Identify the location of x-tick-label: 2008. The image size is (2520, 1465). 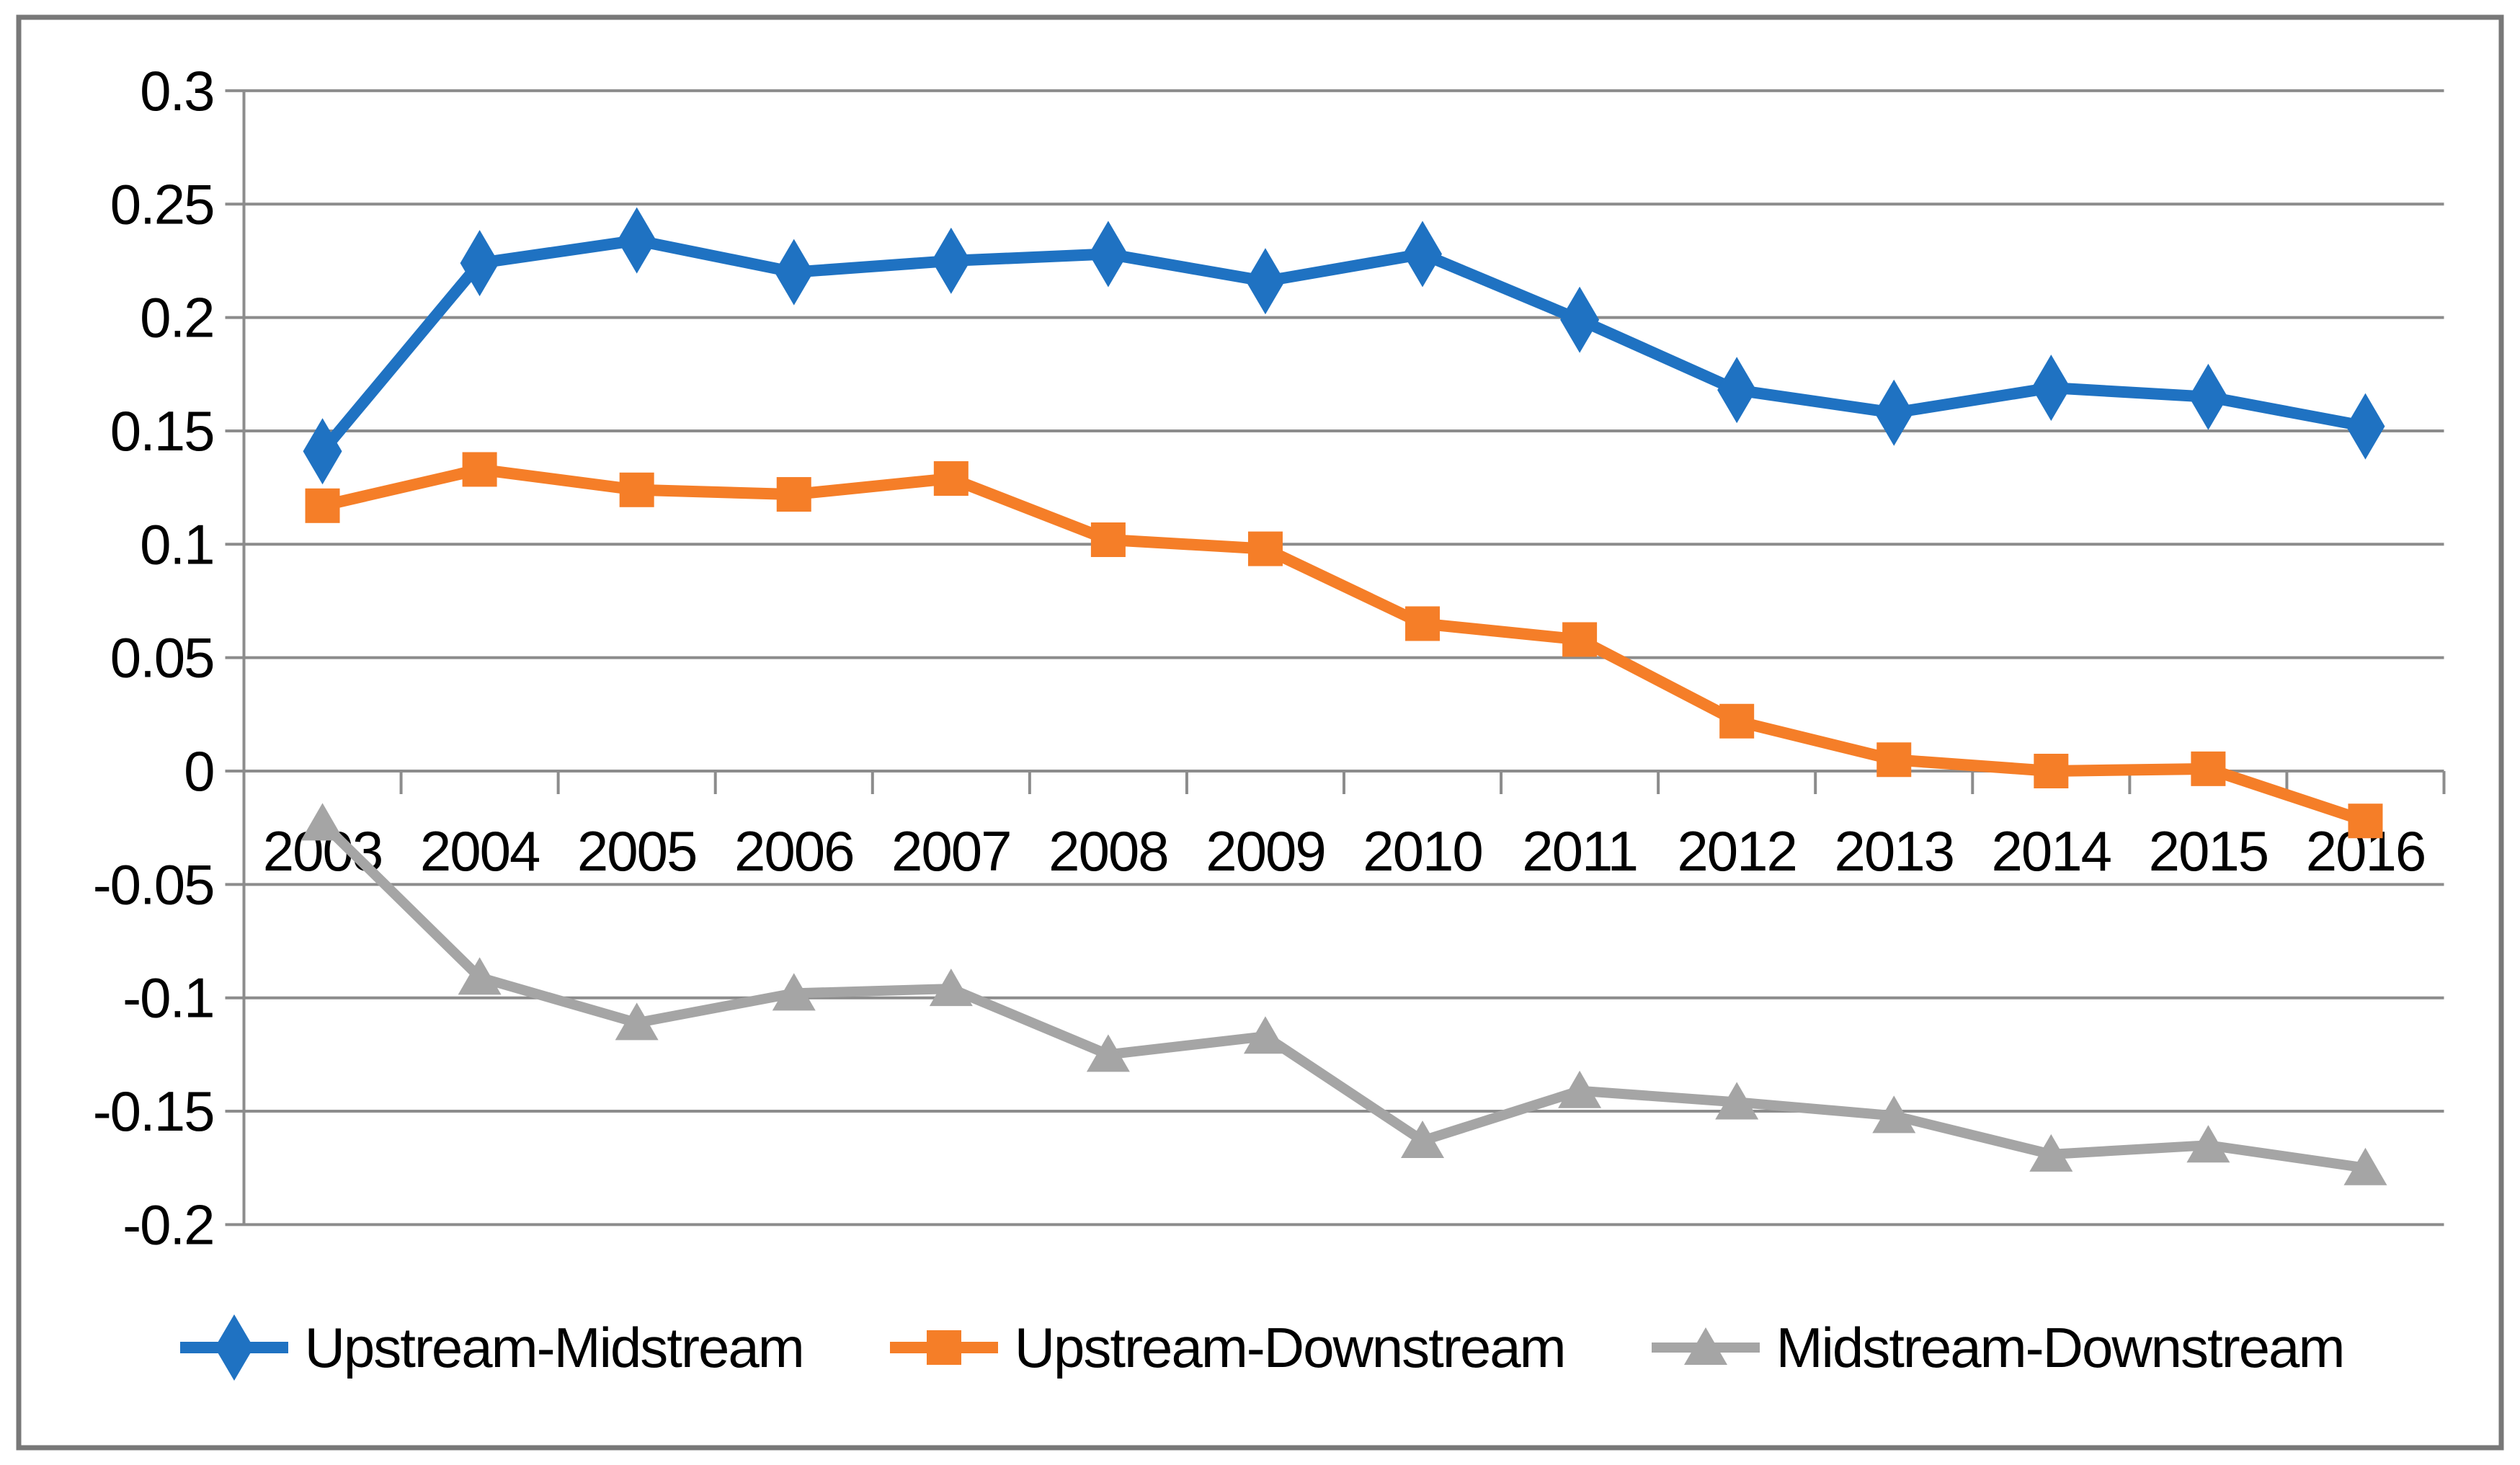
(1108, 851).